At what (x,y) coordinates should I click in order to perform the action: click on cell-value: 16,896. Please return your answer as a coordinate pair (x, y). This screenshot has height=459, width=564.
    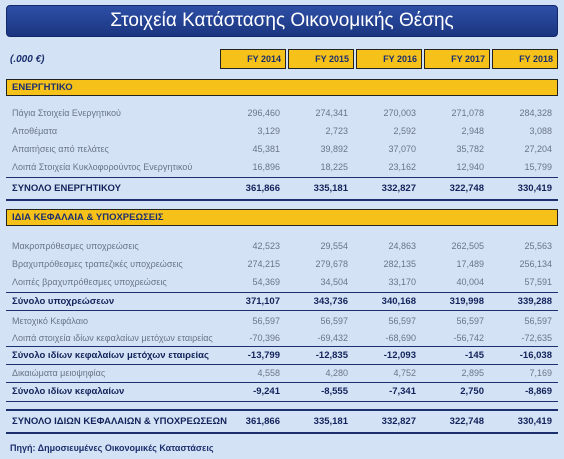
    Looking at the image, I should click on (266, 167).